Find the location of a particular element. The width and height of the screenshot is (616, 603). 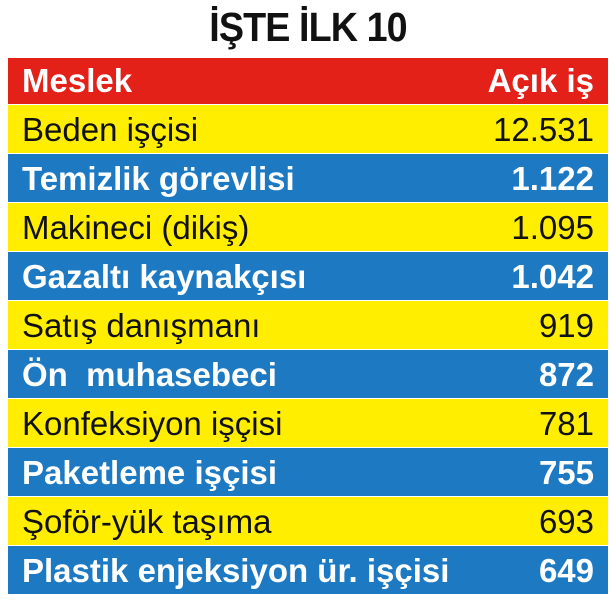

row-occupation: Gazaltı kaynakçısı is located at coordinates (164, 276).